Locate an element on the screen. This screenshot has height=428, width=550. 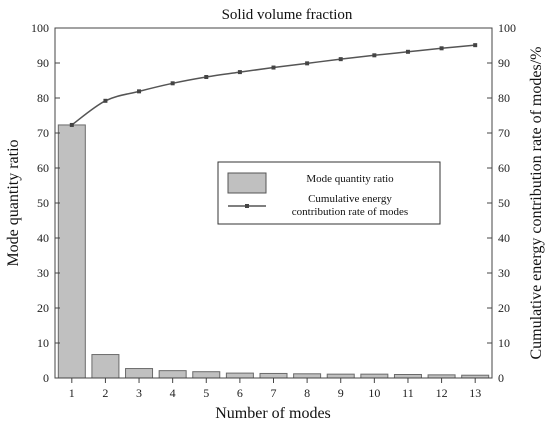
x-tick-label: 3 is located at coordinates (139, 393).